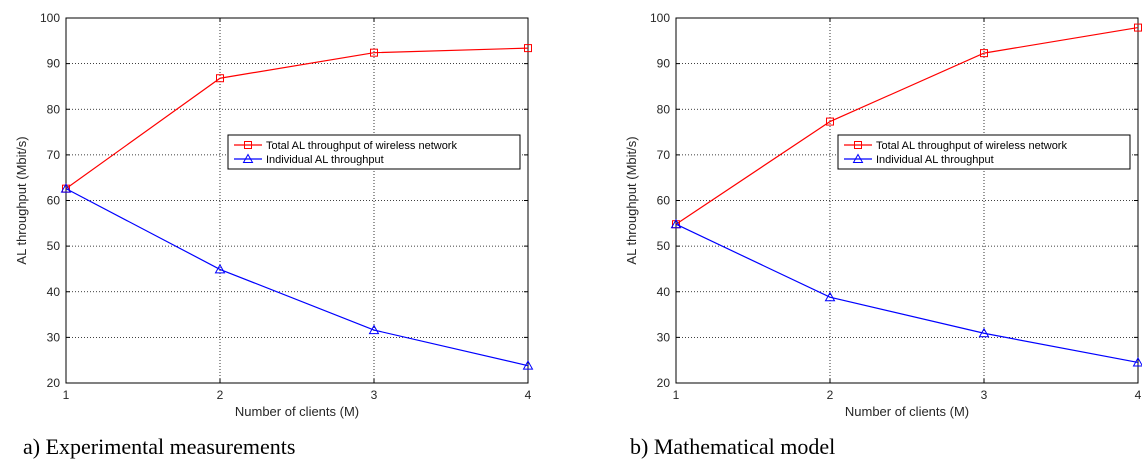 Image resolution: width=1142 pixels, height=469 pixels. I want to click on caption-experimental: a) Experimental measurements, so click(159, 446).